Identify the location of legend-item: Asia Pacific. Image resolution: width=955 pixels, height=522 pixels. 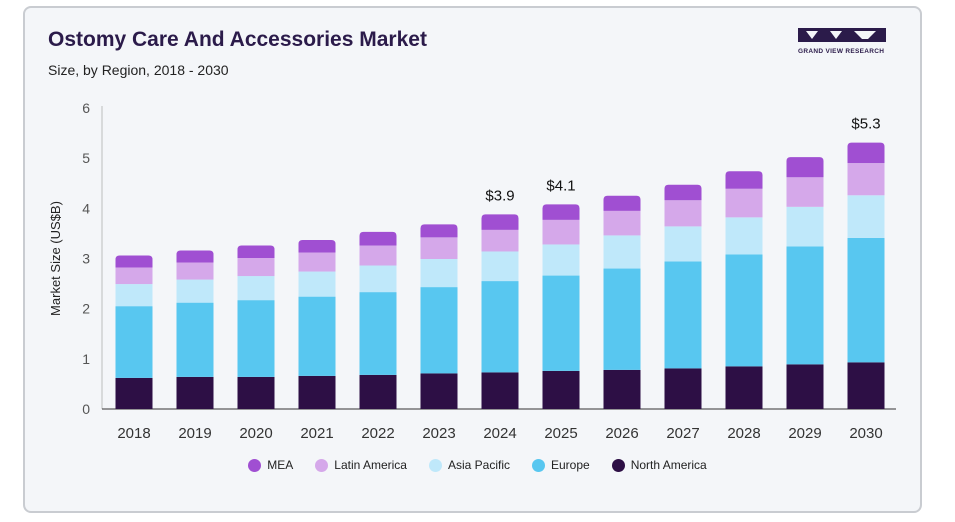
(469, 465).